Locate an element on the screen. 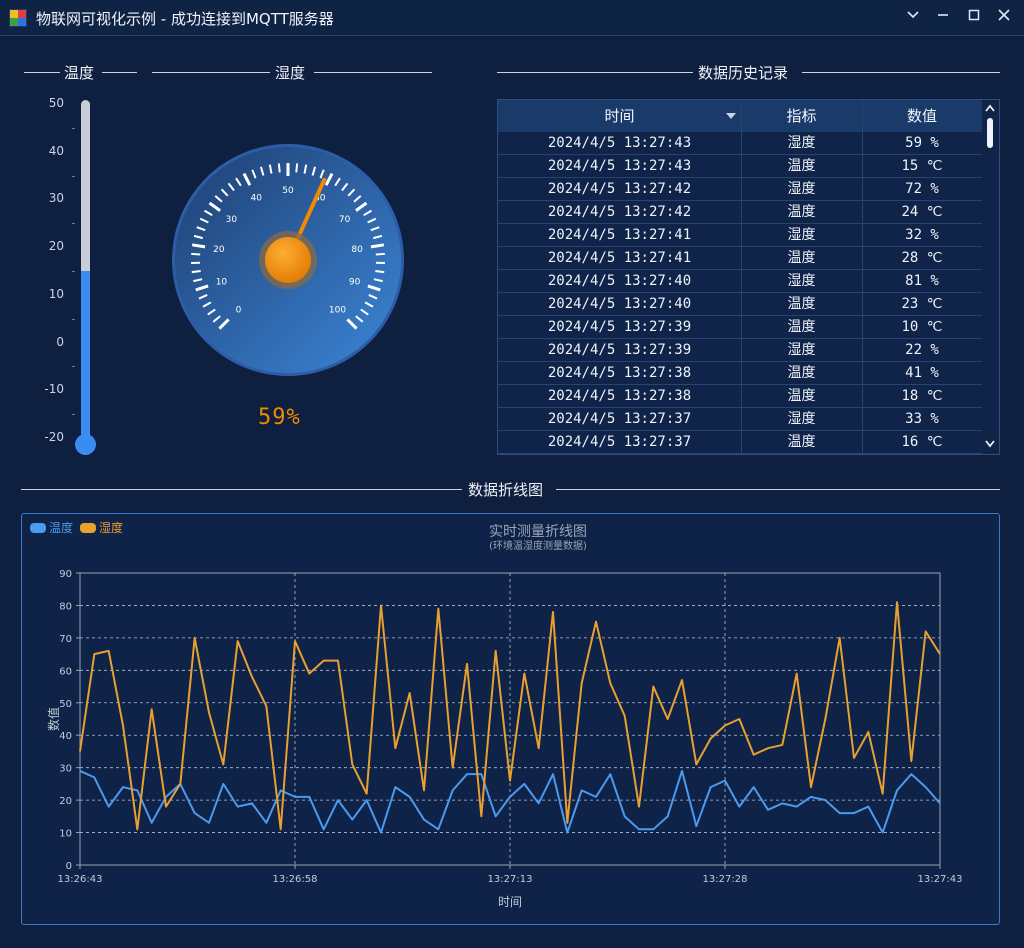  column-header-value: 数值 is located at coordinates (921, 116).